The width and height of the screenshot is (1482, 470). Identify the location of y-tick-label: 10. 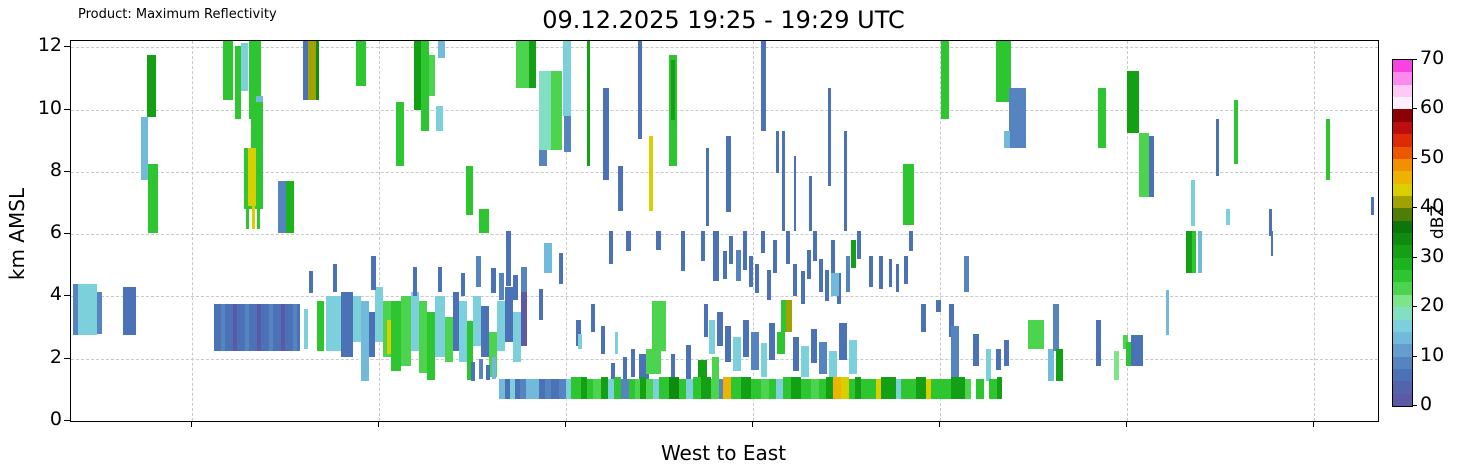
(49, 107).